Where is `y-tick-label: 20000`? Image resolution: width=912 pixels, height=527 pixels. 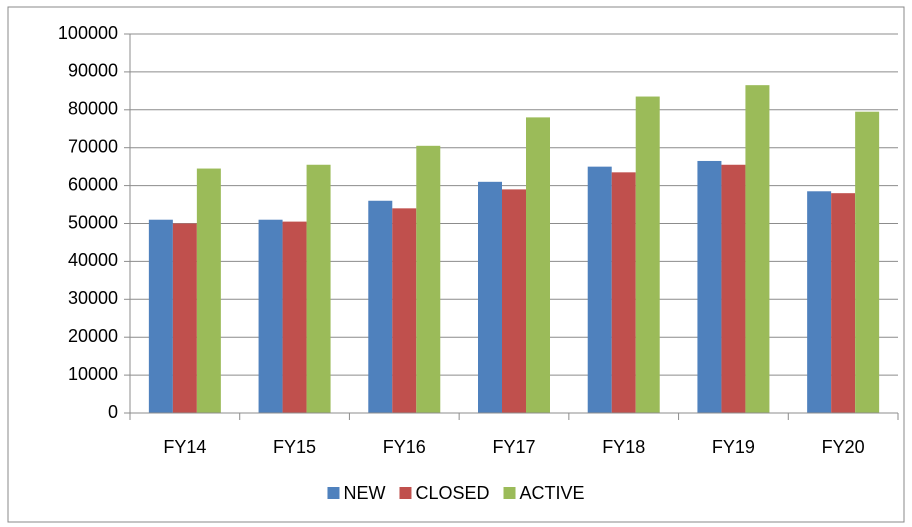 y-tick-label: 20000 is located at coordinates (93, 336).